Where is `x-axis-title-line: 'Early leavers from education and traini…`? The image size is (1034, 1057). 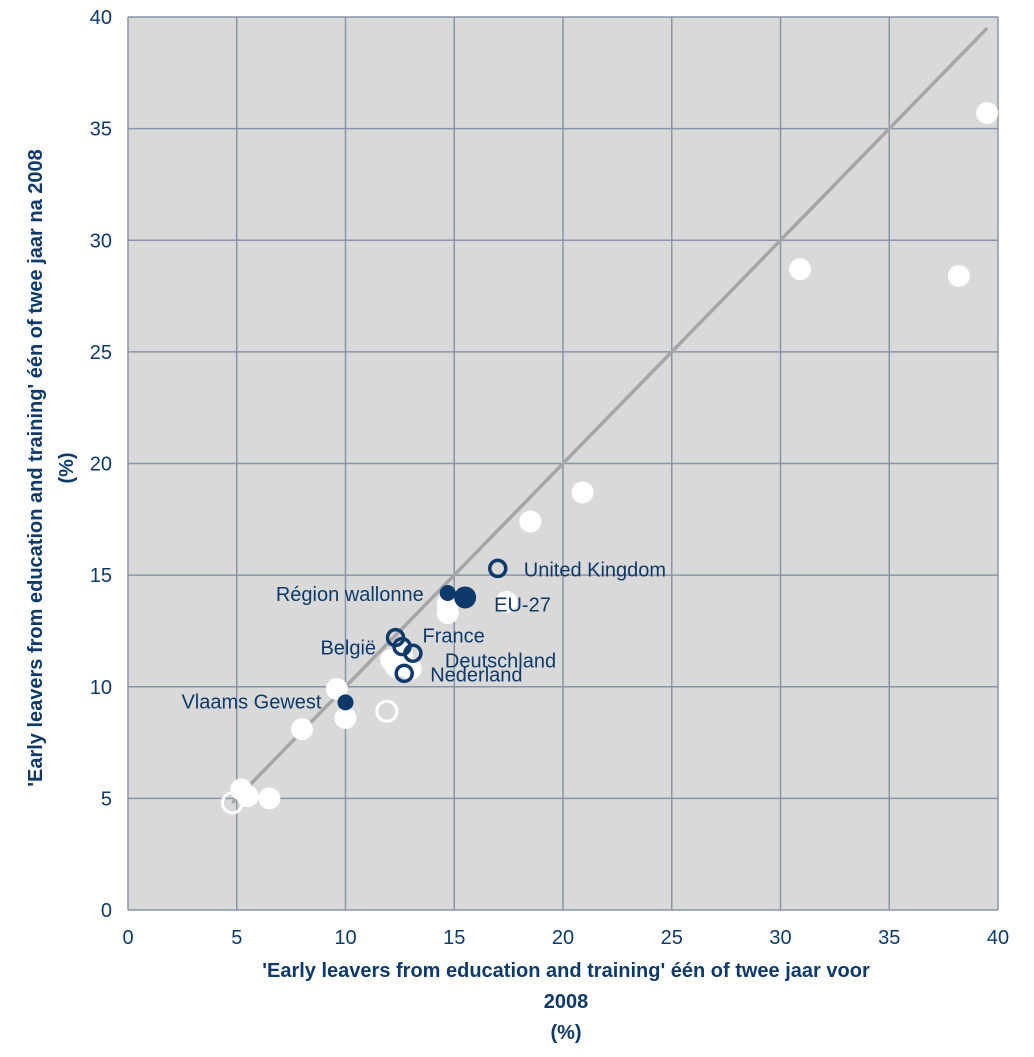
x-axis-title-line: 'Early leavers from education and traini… is located at coordinates (566, 971).